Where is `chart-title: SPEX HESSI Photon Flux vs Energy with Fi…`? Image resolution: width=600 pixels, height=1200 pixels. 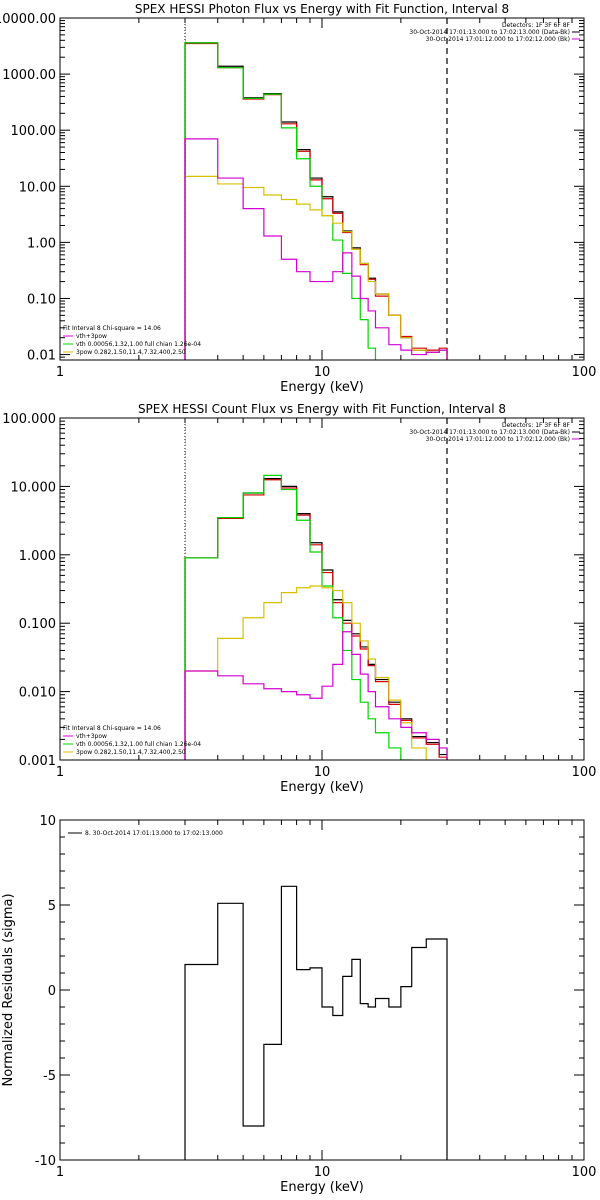
chart-title: SPEX HESSI Photon Flux vs Energy with Fi… is located at coordinates (322, 9).